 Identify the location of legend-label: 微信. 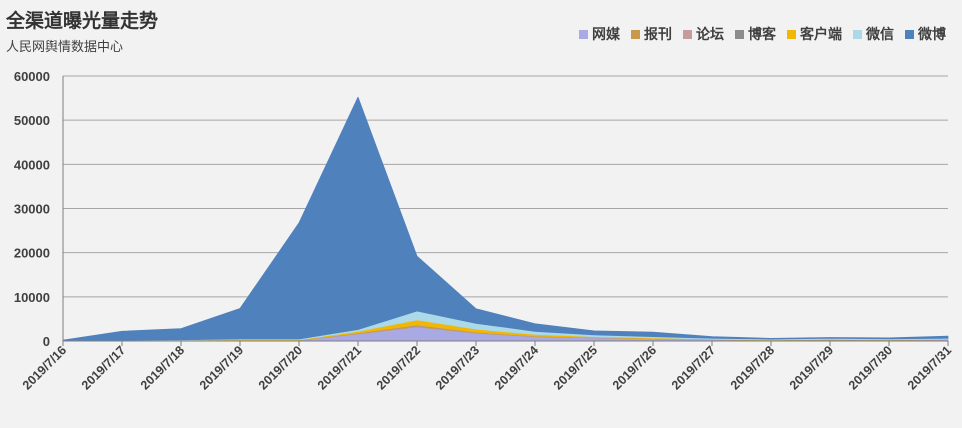
(880, 34).